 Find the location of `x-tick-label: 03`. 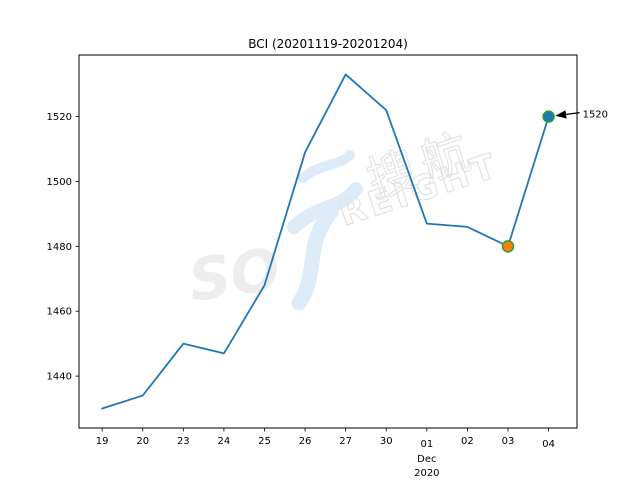

x-tick-label: 03 is located at coordinates (508, 441).